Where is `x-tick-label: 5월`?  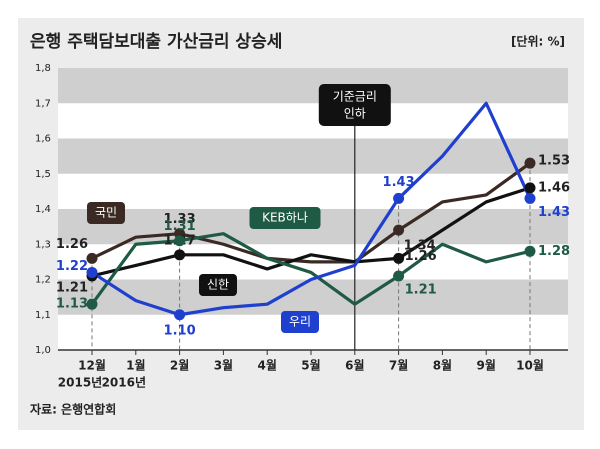 x-tick-label: 5월 is located at coordinates (310, 365).